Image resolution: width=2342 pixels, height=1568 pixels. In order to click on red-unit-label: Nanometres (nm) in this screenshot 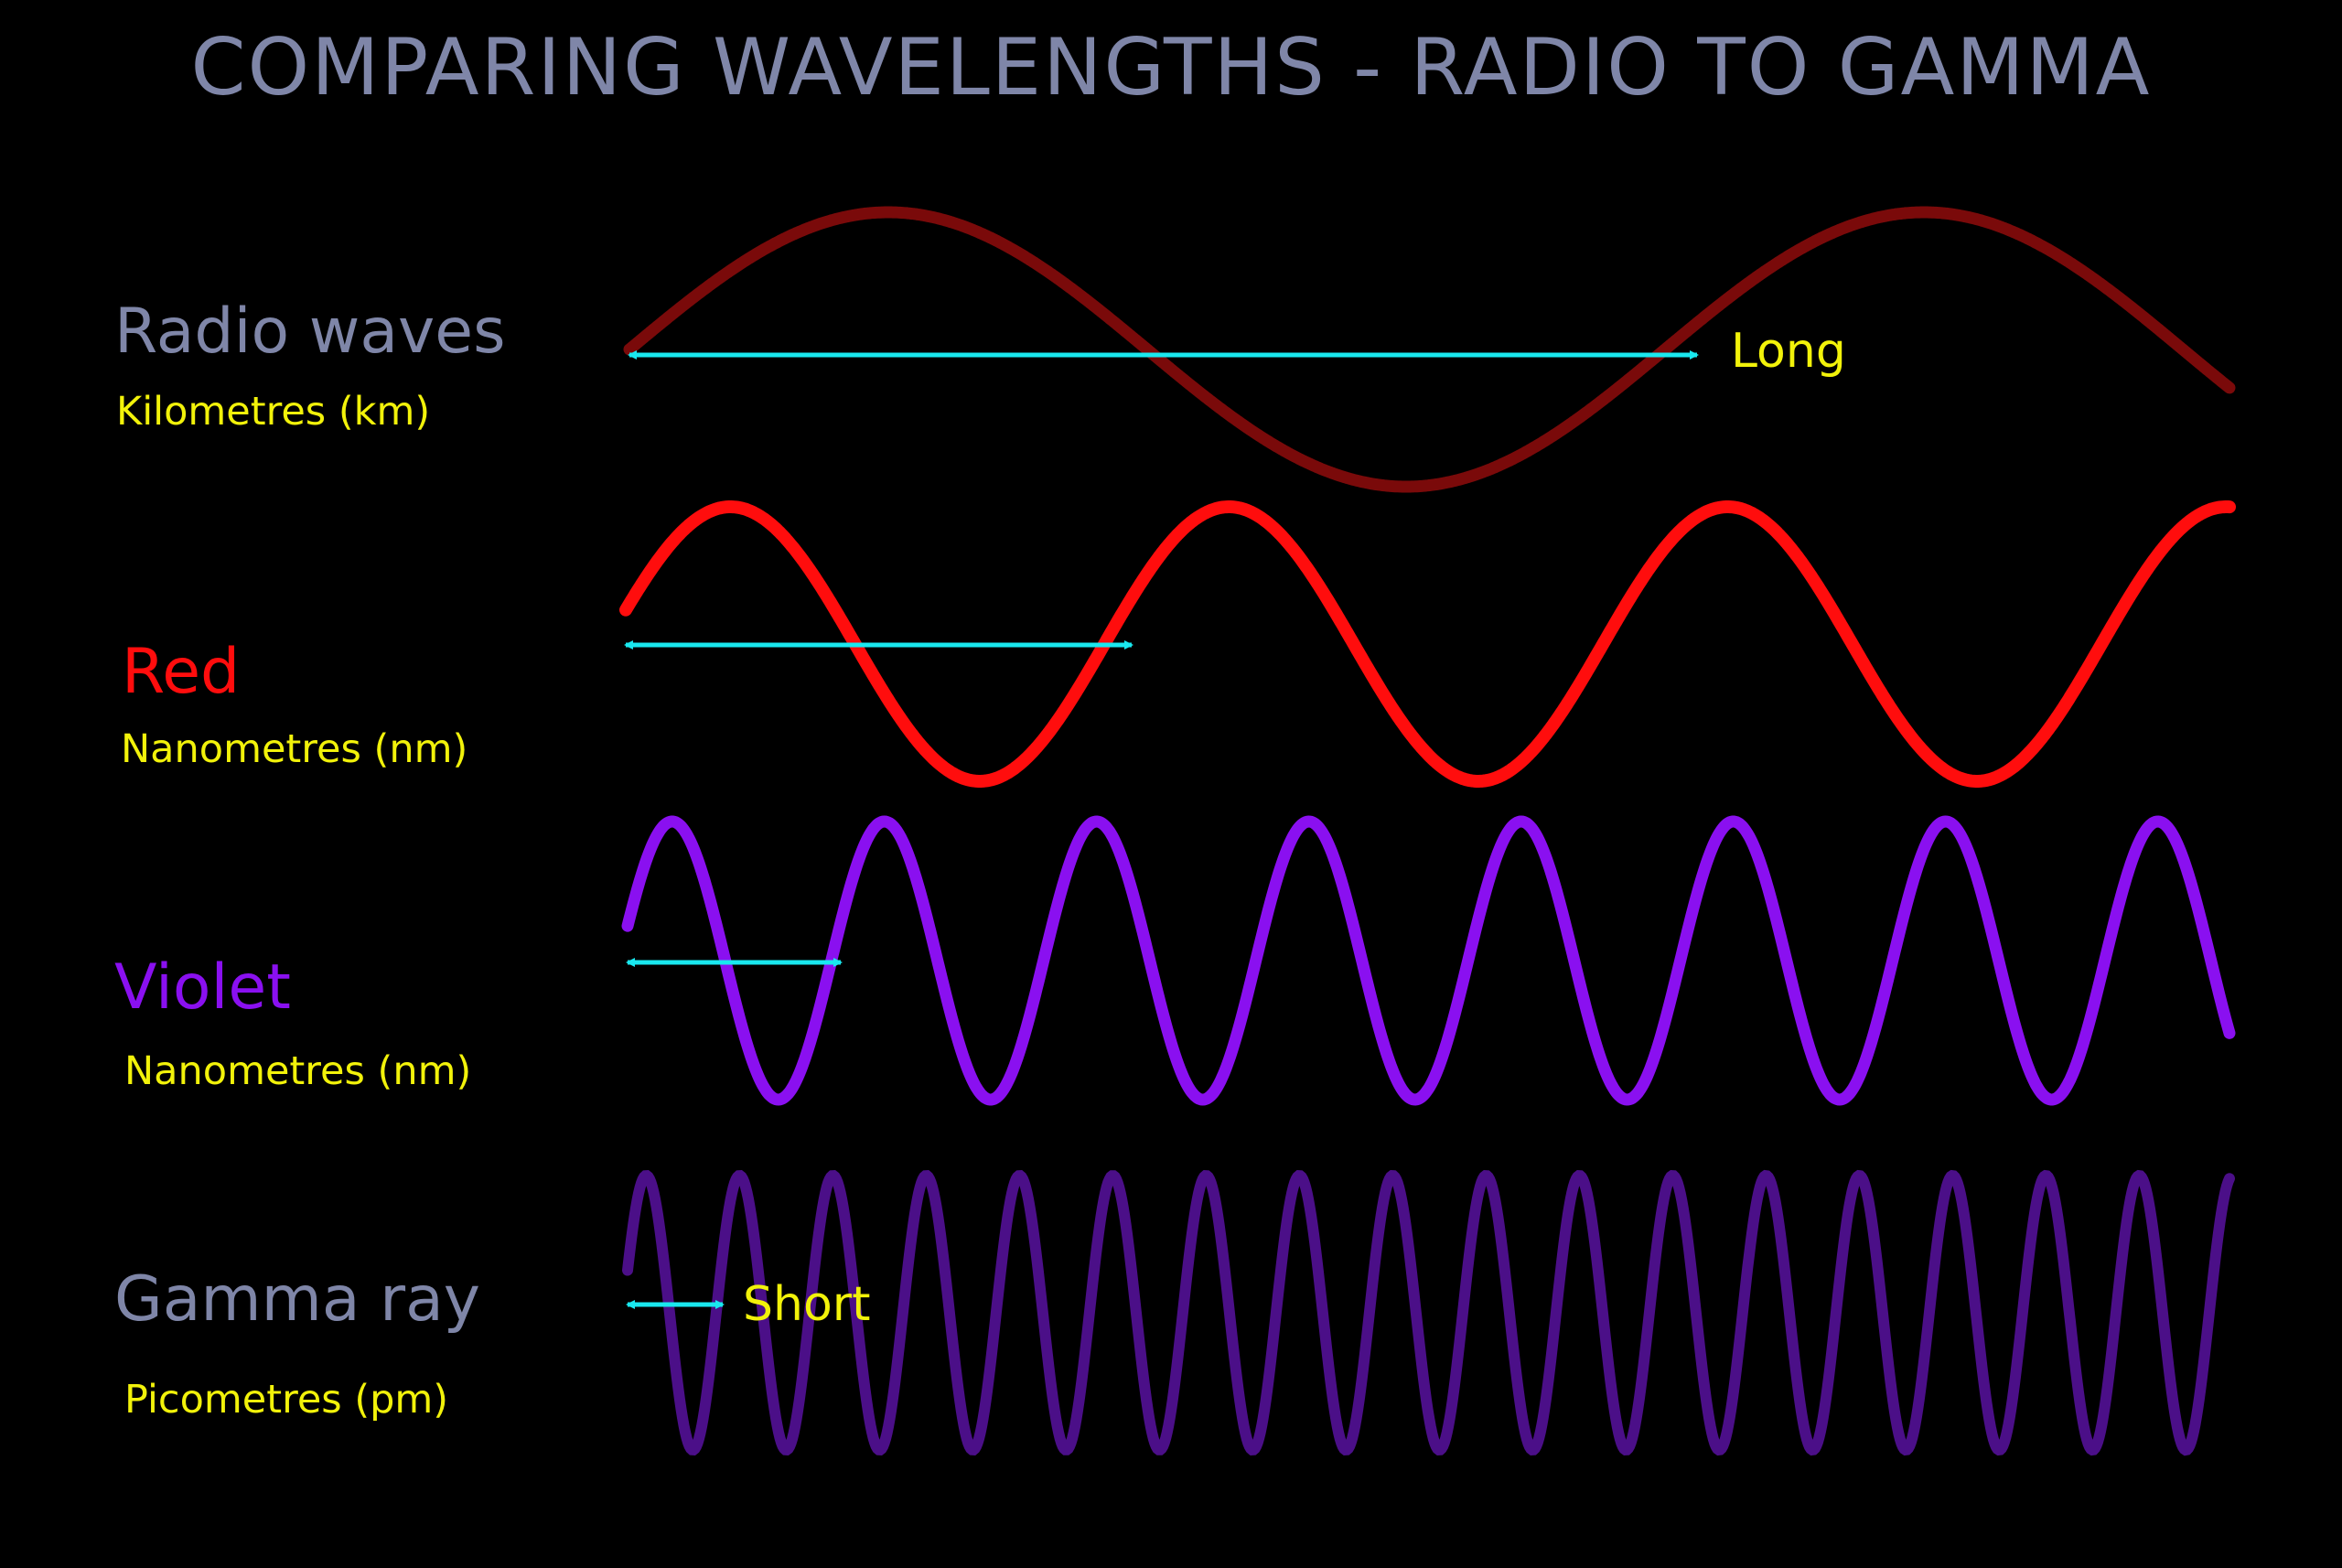, I will do `click(294, 749)`.